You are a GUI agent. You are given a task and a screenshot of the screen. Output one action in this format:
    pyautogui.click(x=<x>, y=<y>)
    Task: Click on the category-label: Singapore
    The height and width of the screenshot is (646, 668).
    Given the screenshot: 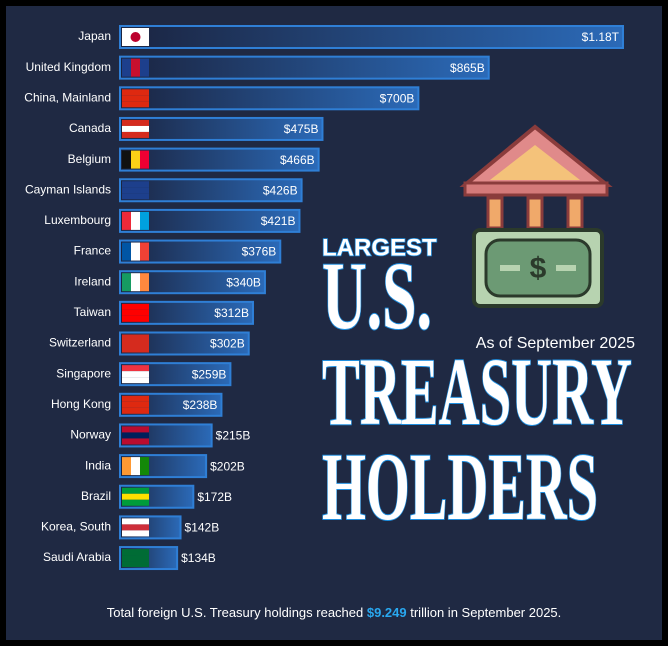 What is the action you would take?
    pyautogui.click(x=83, y=373)
    